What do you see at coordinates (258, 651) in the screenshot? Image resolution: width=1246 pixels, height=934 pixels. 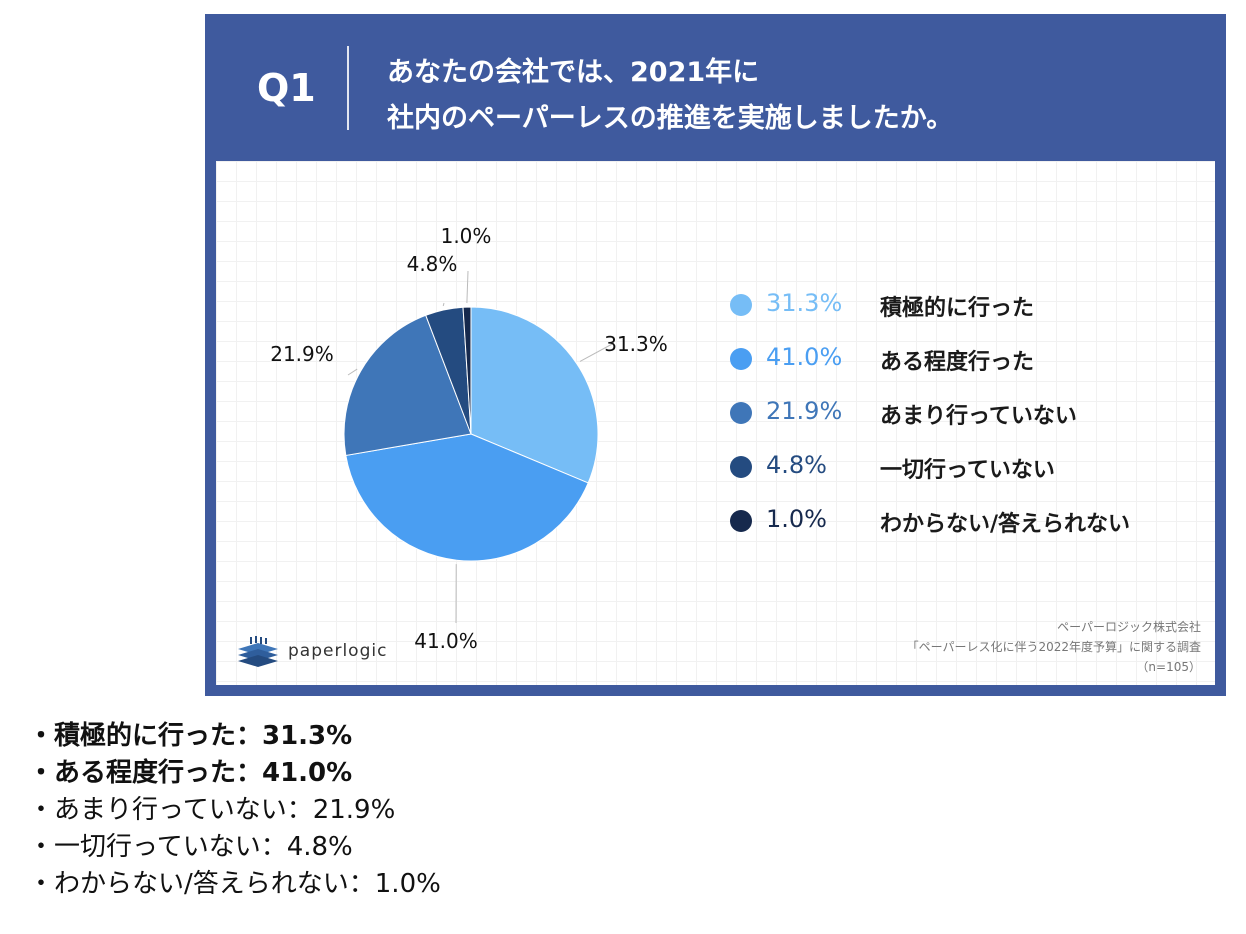 I see `paperlogic-layers-icon` at bounding box center [258, 651].